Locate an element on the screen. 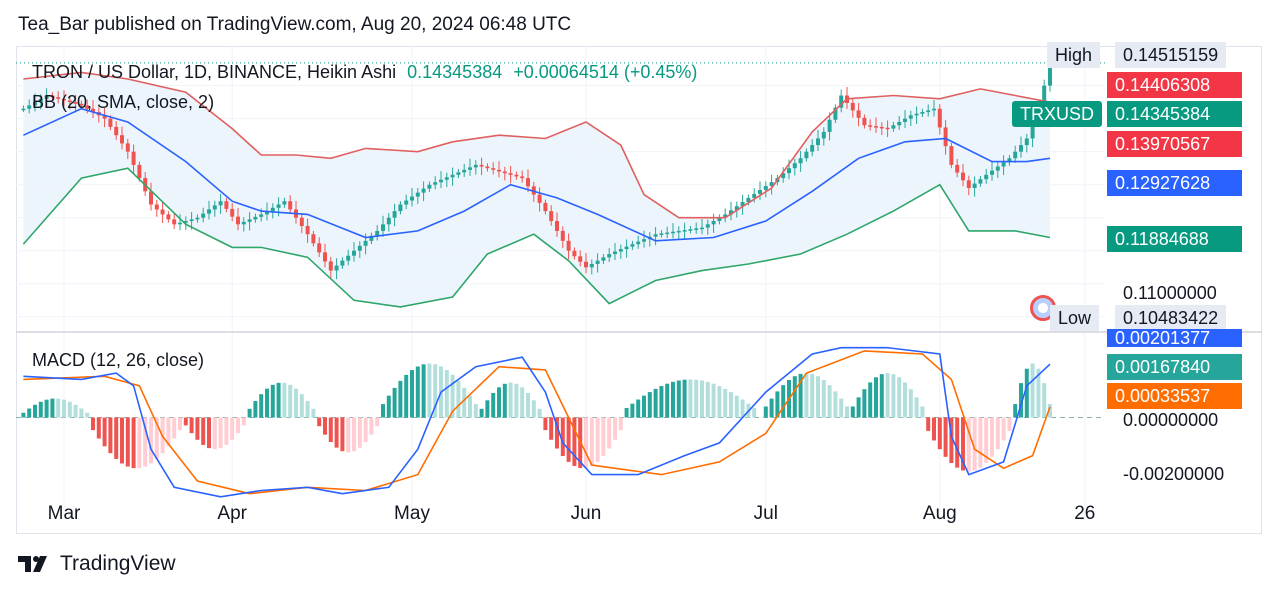  last-price: 0.14345384 is located at coordinates (455, 72).